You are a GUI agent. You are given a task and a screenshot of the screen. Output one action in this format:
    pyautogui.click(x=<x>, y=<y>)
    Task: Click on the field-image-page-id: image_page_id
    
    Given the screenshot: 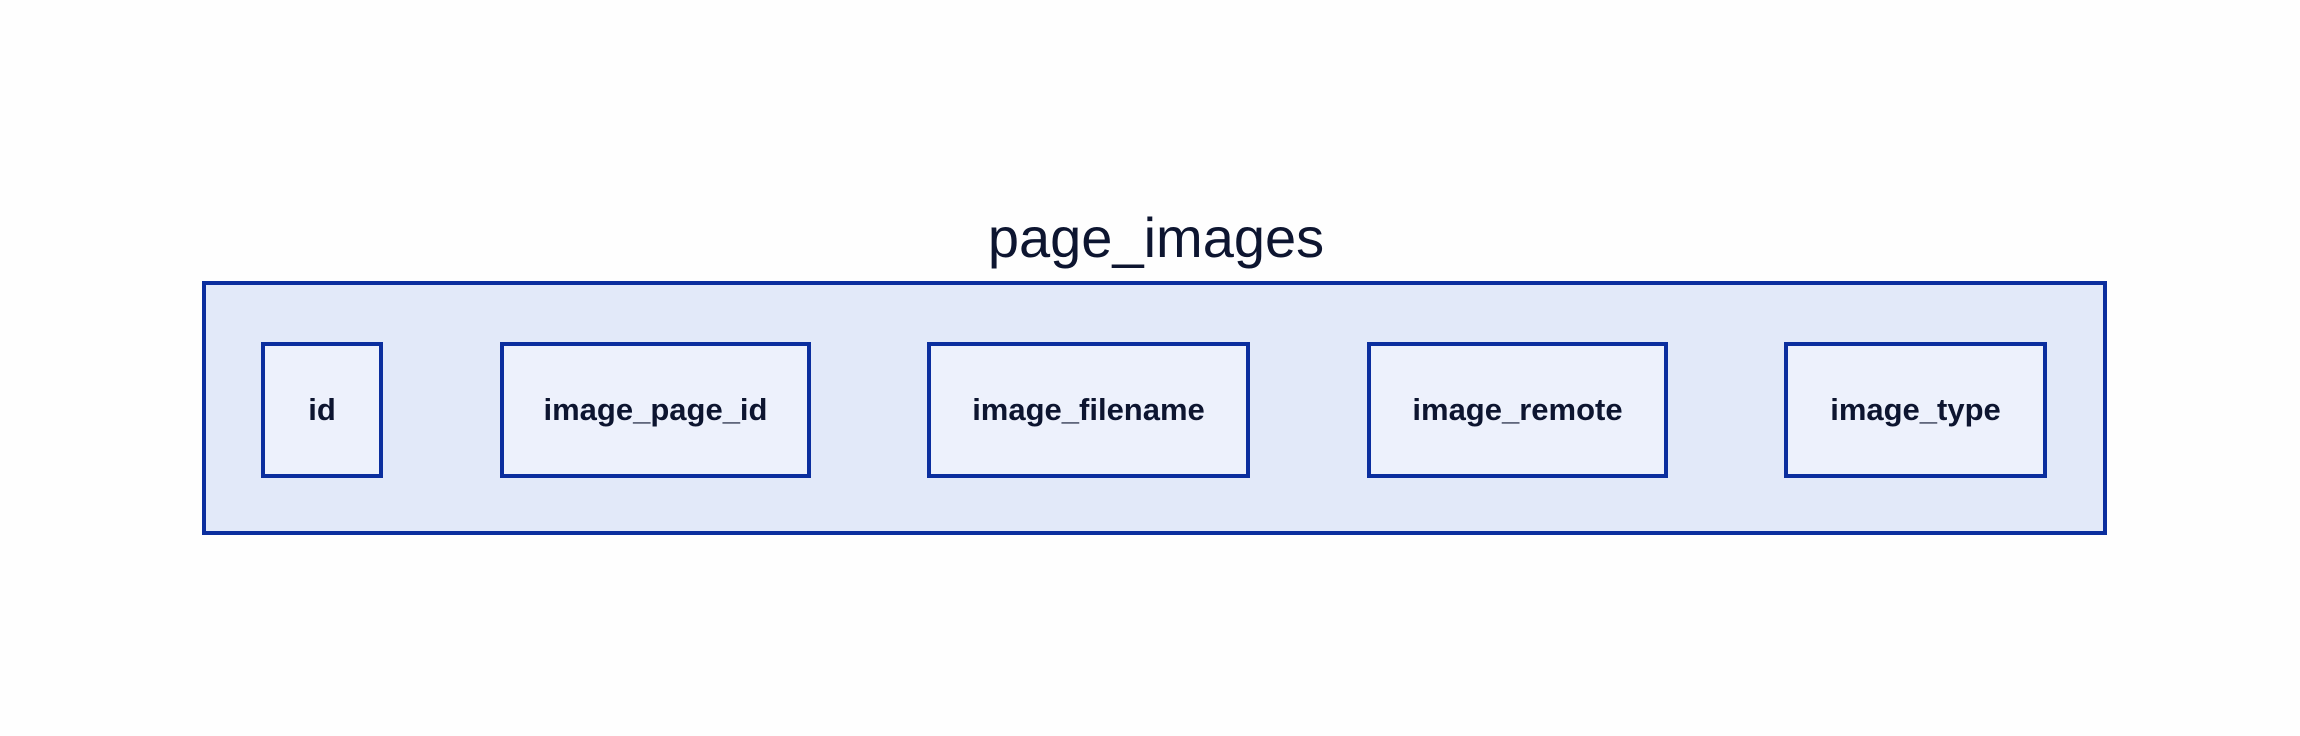 What is the action you would take?
    pyautogui.click(x=655, y=410)
    